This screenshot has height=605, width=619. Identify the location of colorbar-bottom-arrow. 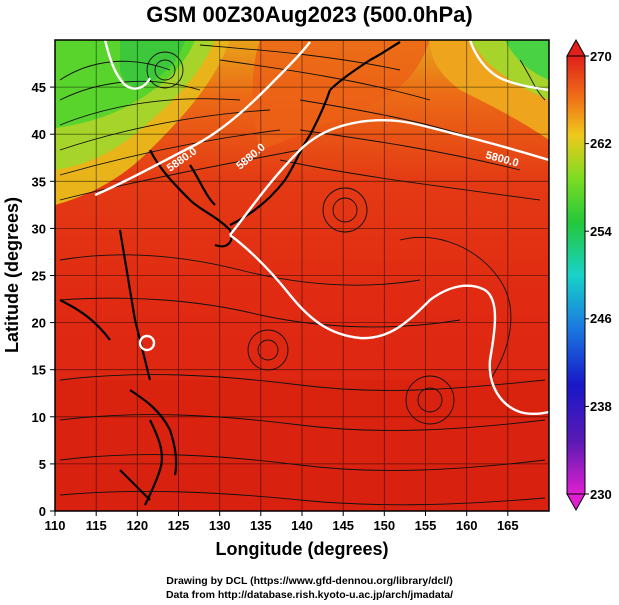
(576, 502).